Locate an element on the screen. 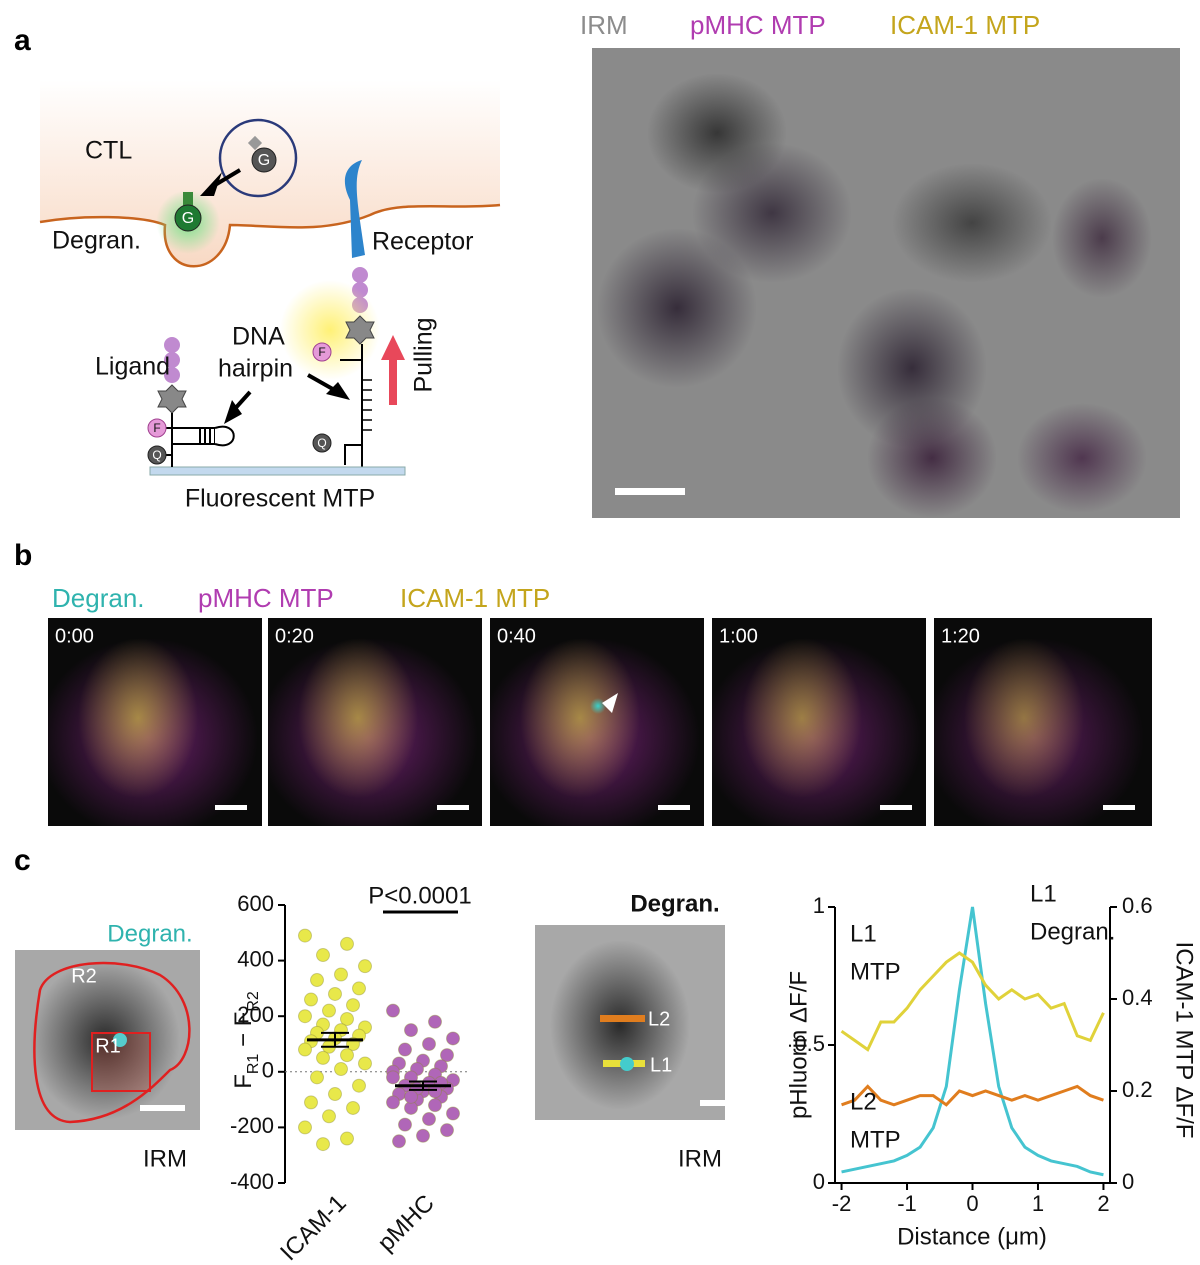  legend-entry: IRM is located at coordinates (604, 25).